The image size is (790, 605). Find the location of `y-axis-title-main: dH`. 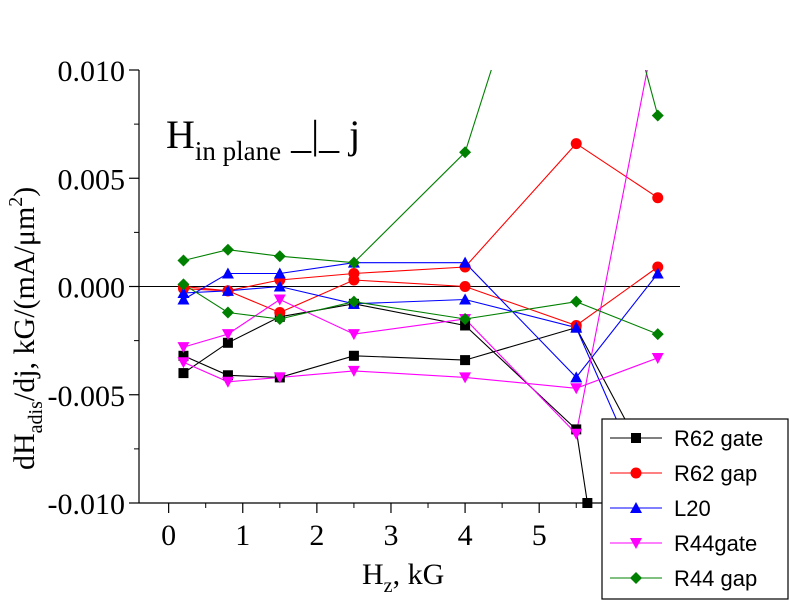

y-axis-title-main: dH is located at coordinates (24, 451).